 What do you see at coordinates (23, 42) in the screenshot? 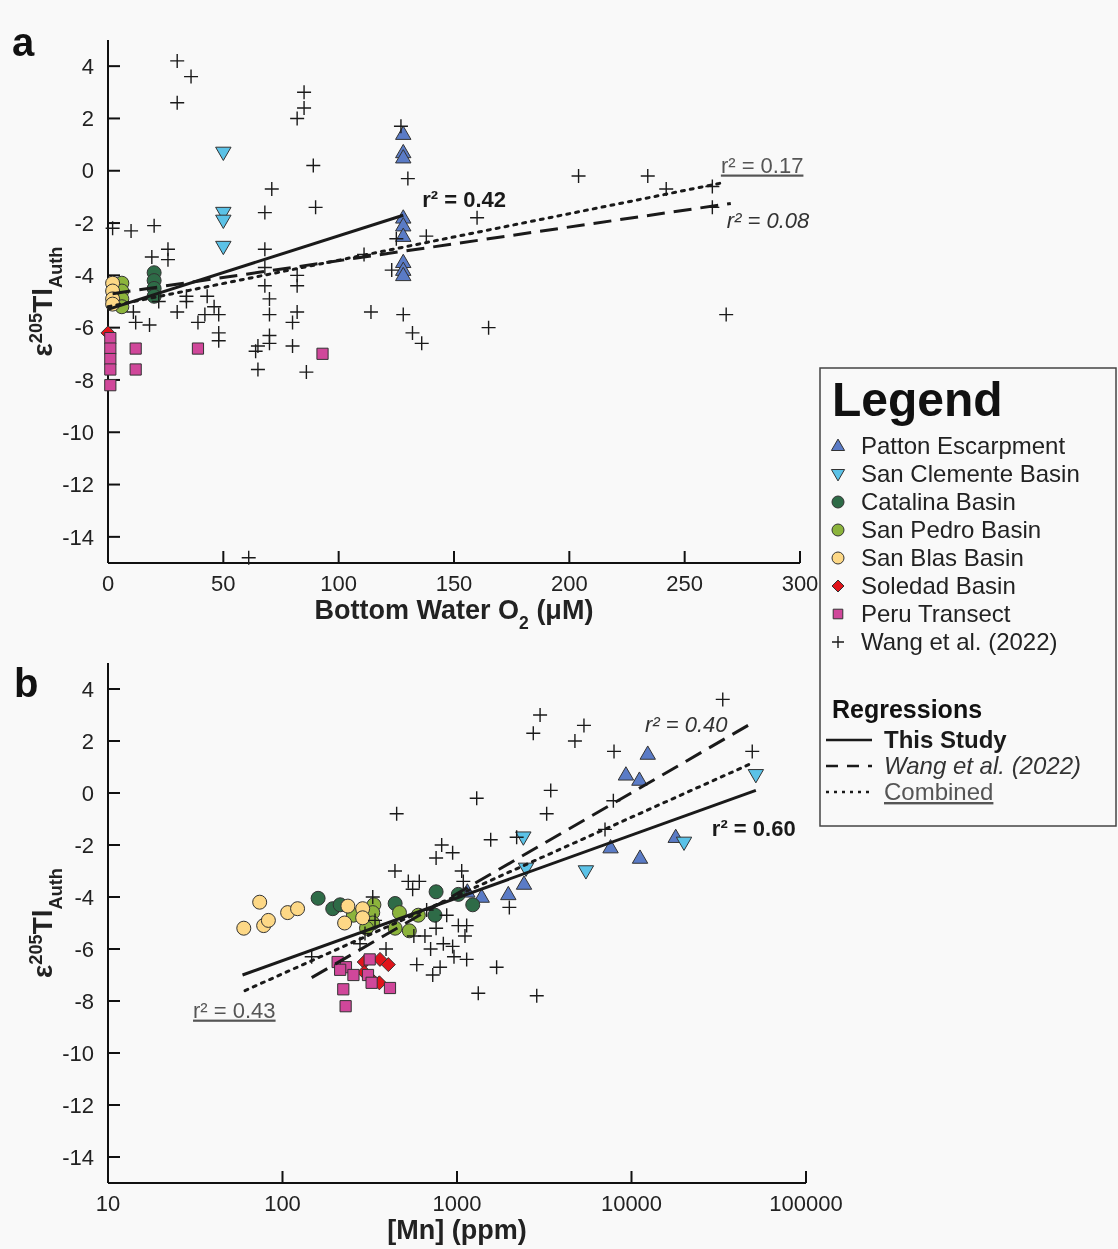
I see `chart-title: a` at bounding box center [23, 42].